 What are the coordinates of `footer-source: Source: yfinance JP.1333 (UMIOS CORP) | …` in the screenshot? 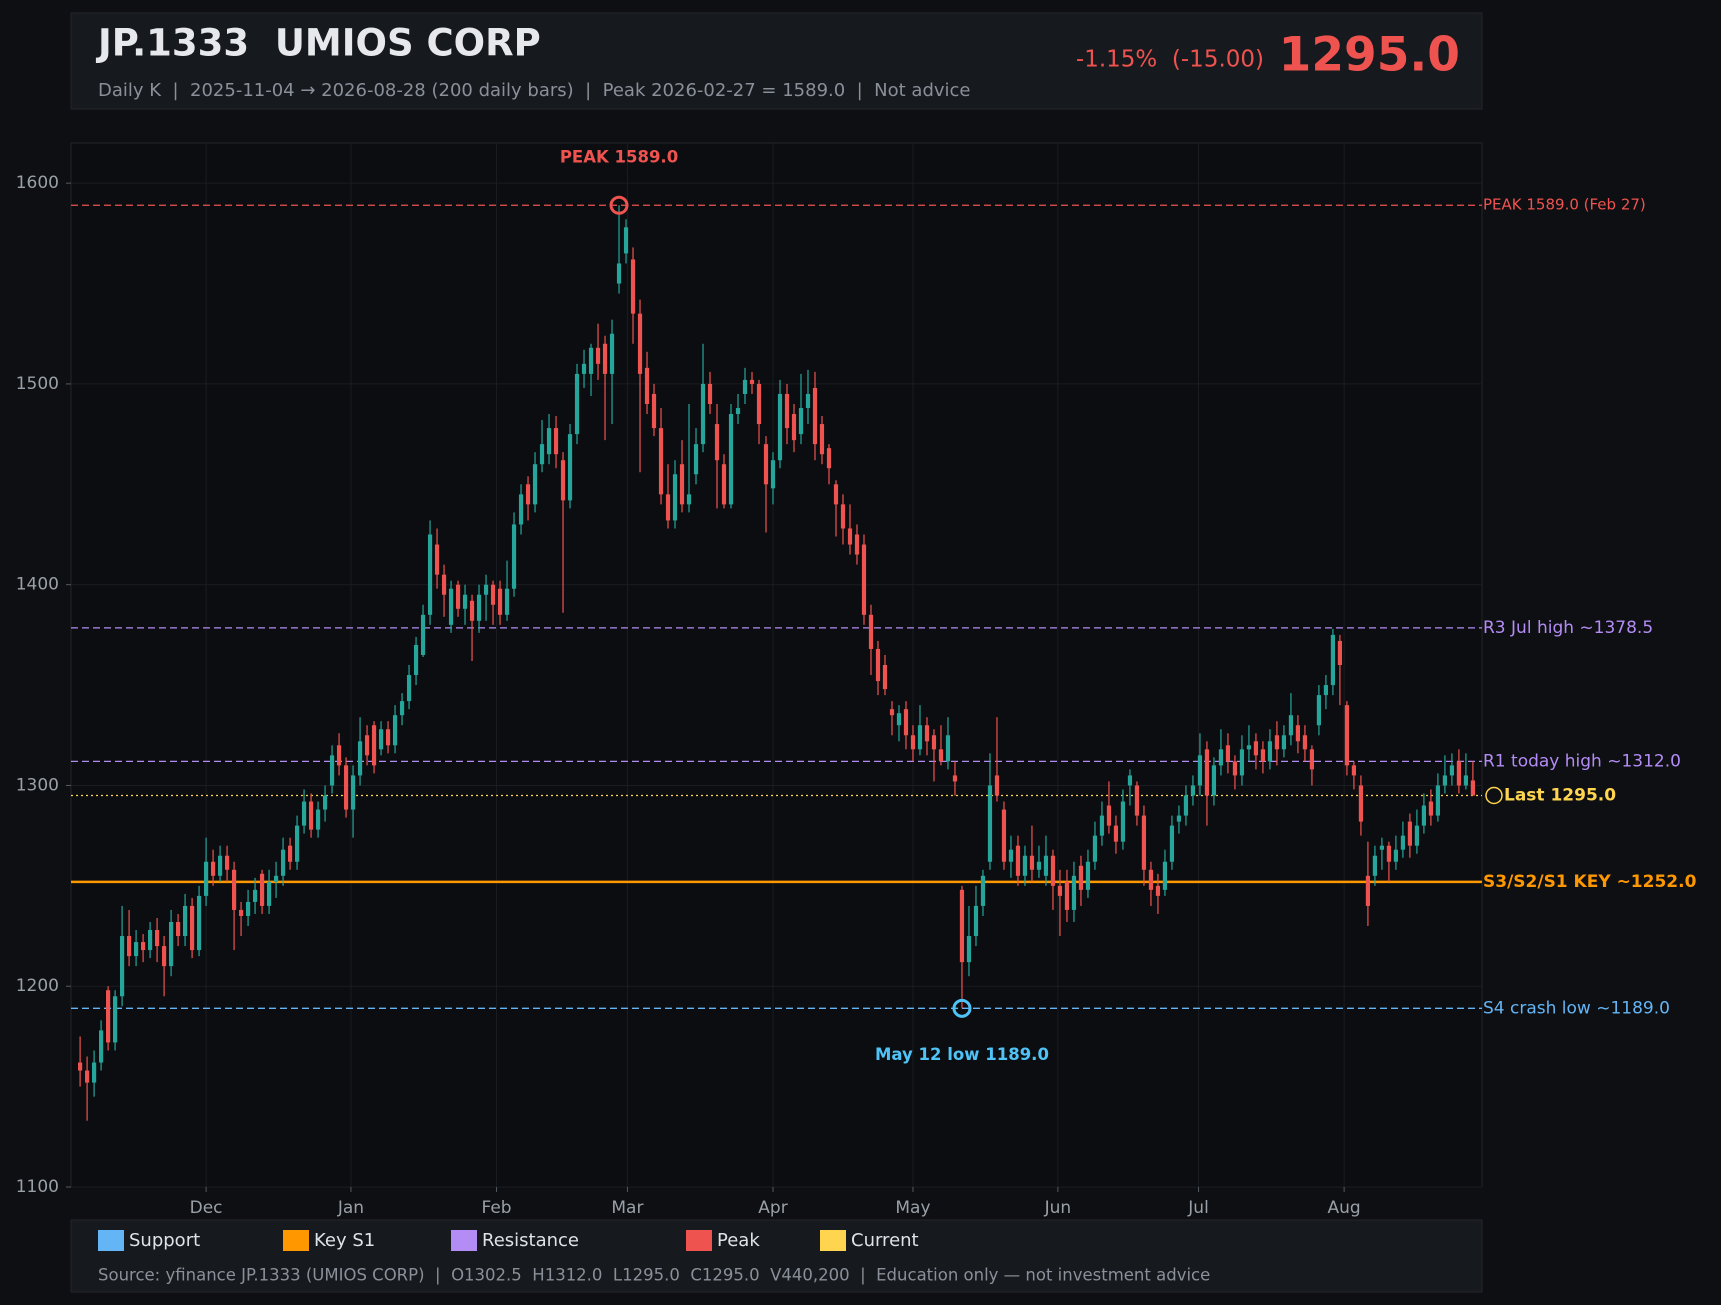 It's located at (654, 1275).